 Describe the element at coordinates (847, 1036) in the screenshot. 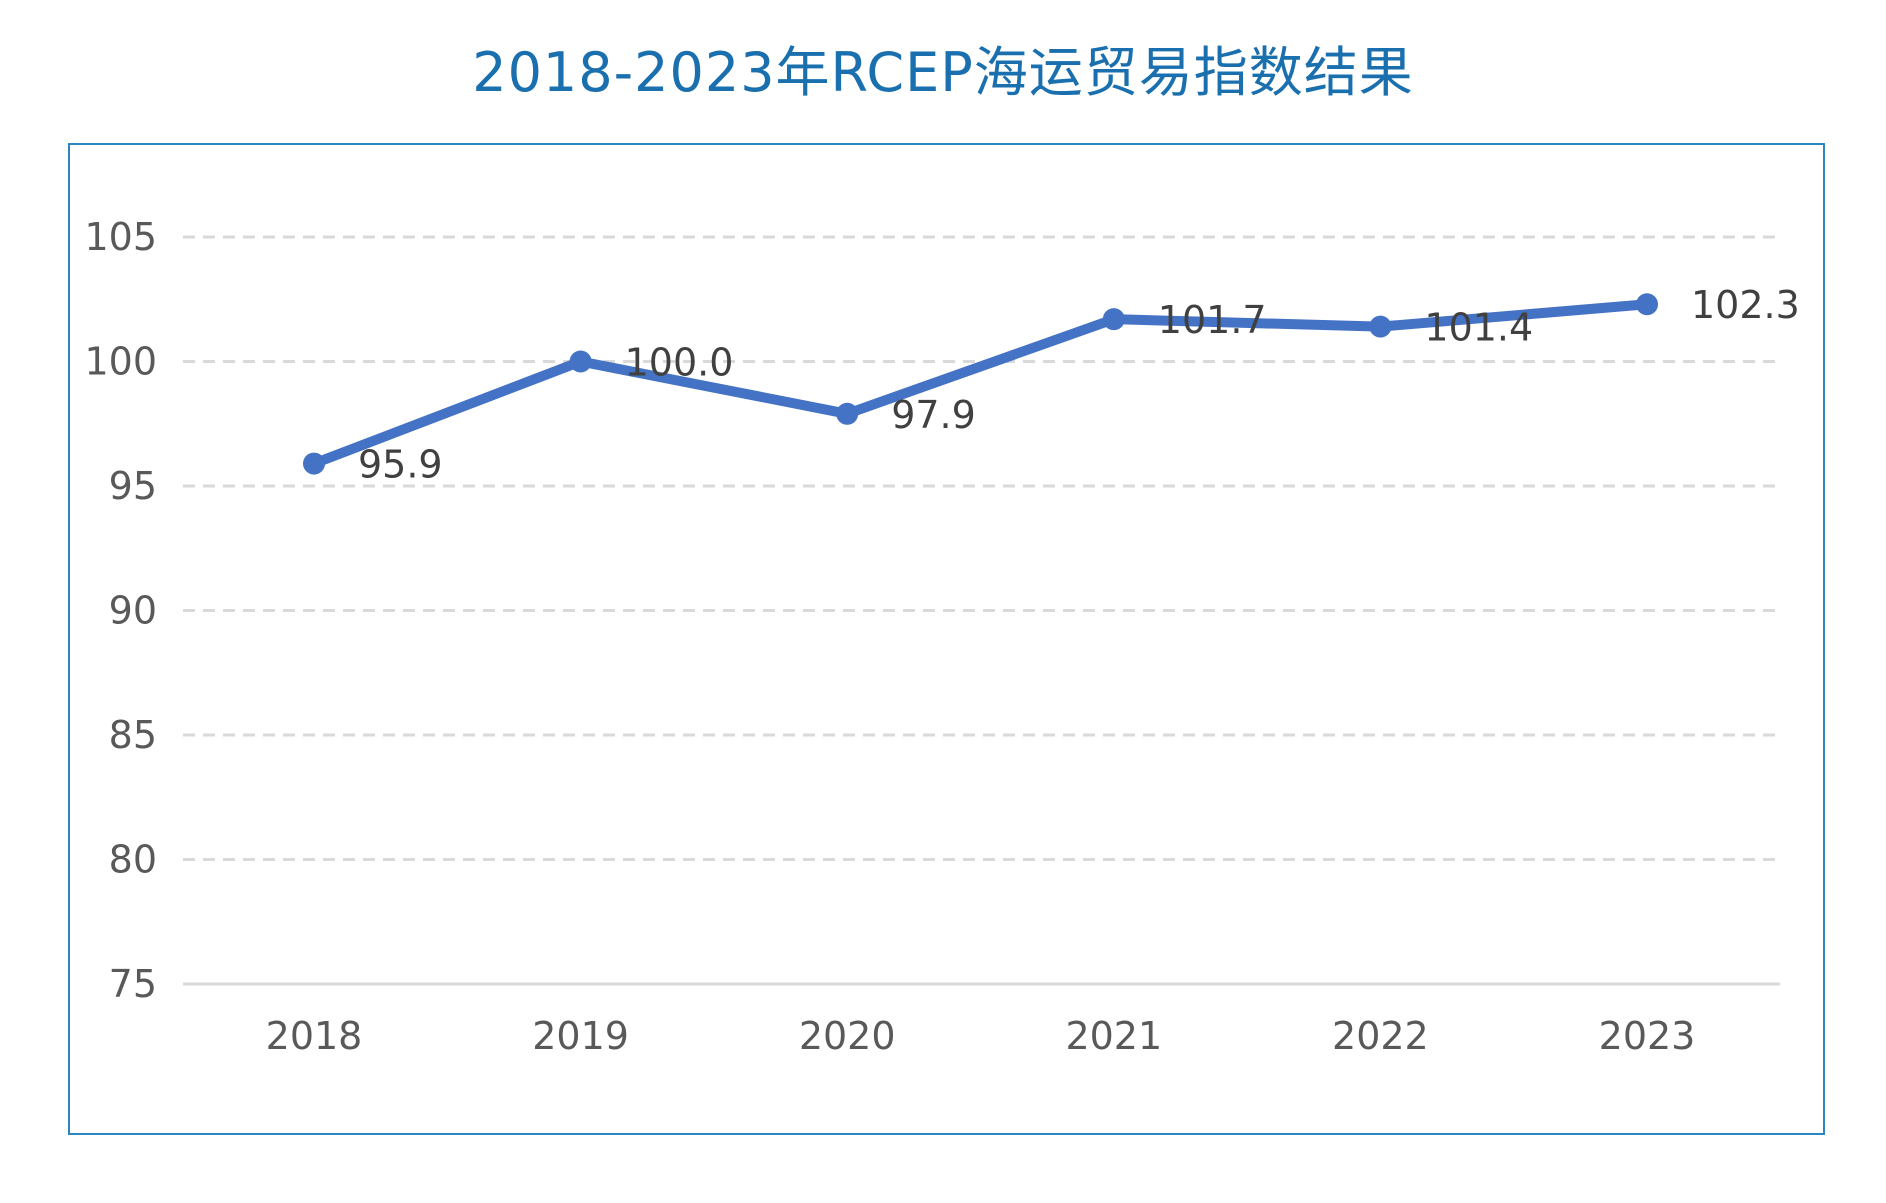

I see `x-tick-label-2020: 2020` at that location.